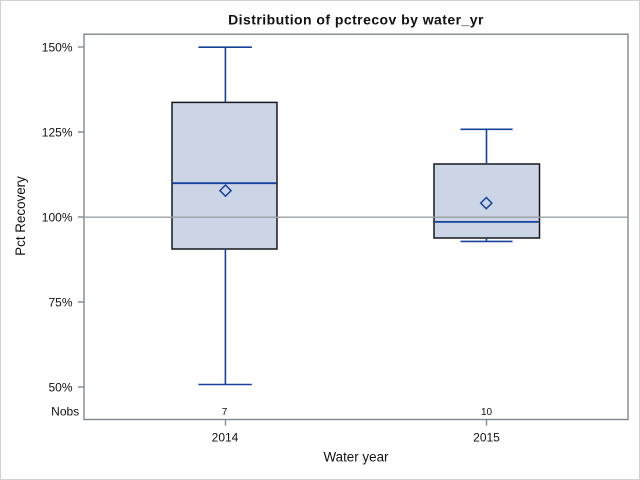  Describe the element at coordinates (486, 437) in the screenshot. I see `svg-text: 2015` at that location.